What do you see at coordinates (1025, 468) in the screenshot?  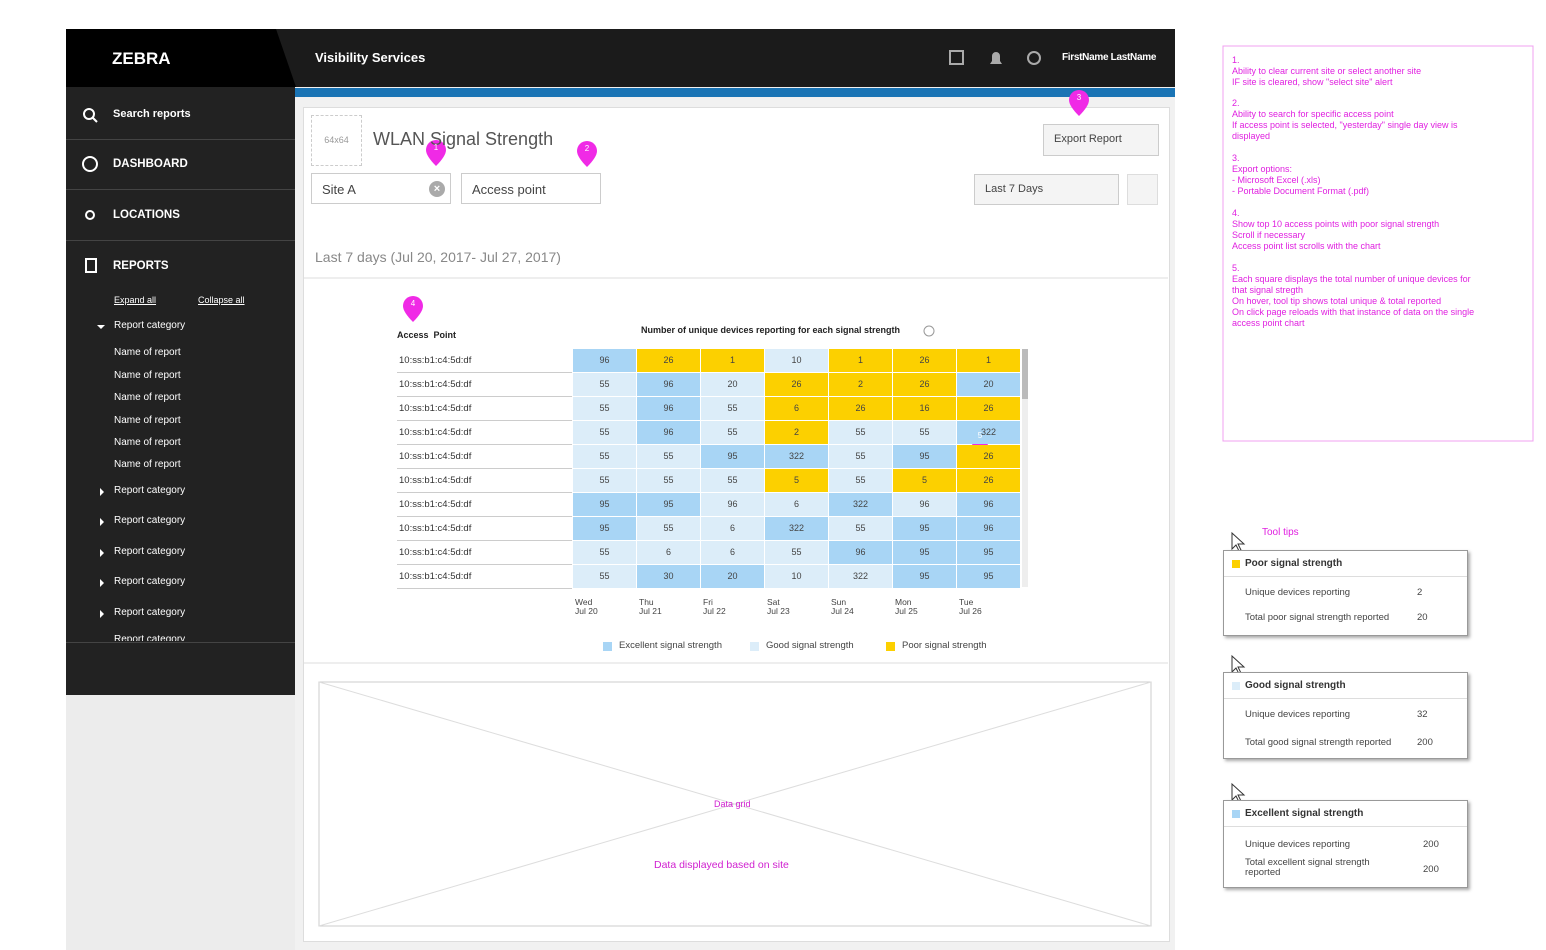 I see `scrollbar` at bounding box center [1025, 468].